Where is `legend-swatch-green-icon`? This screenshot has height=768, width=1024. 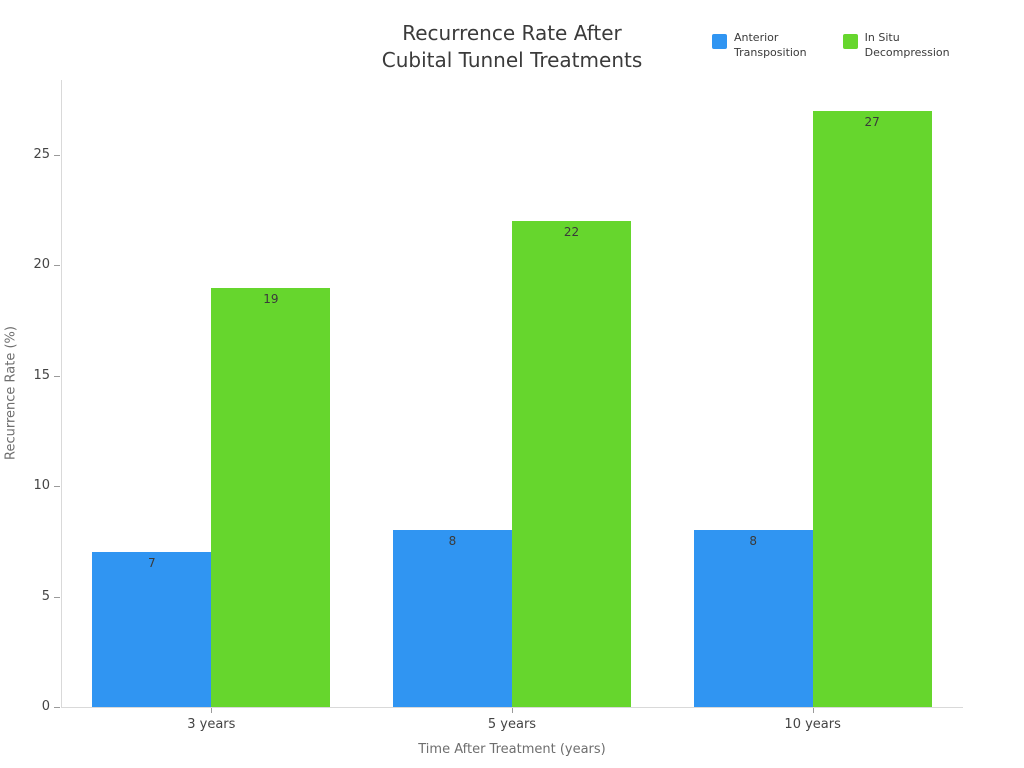
legend-swatch-green-icon is located at coordinates (850, 41).